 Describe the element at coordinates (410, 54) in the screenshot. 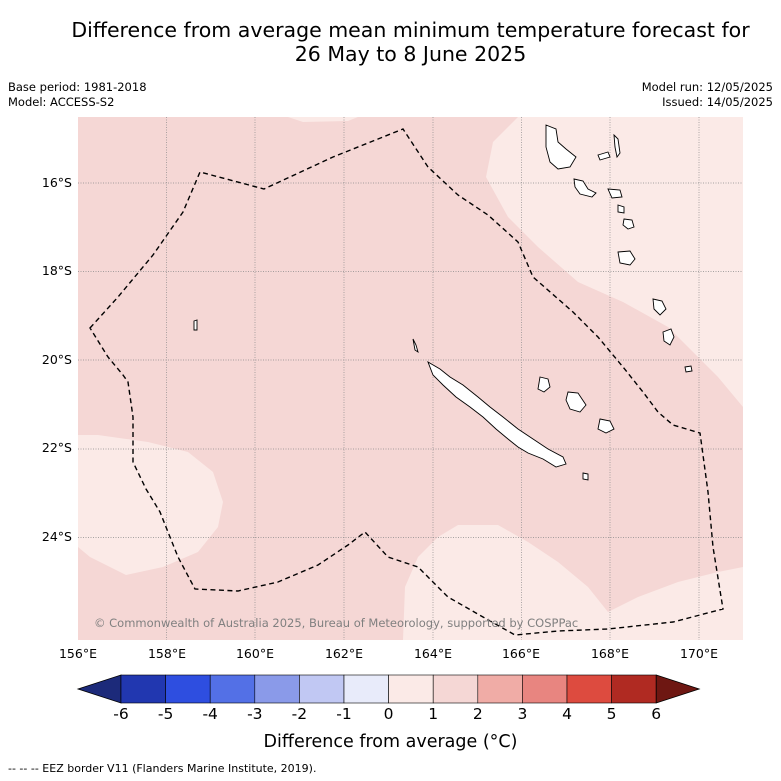

I see `title-line-2: 26 May to 8 June 2025` at that location.